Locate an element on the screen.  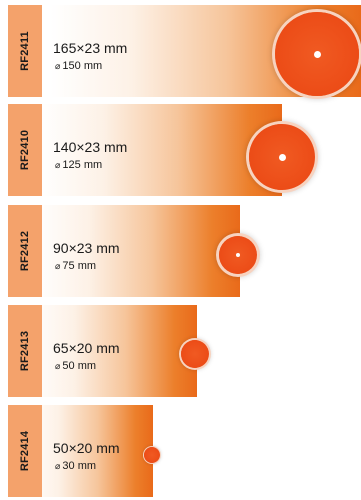
product-size: 90×23 mm is located at coordinates (86, 248).